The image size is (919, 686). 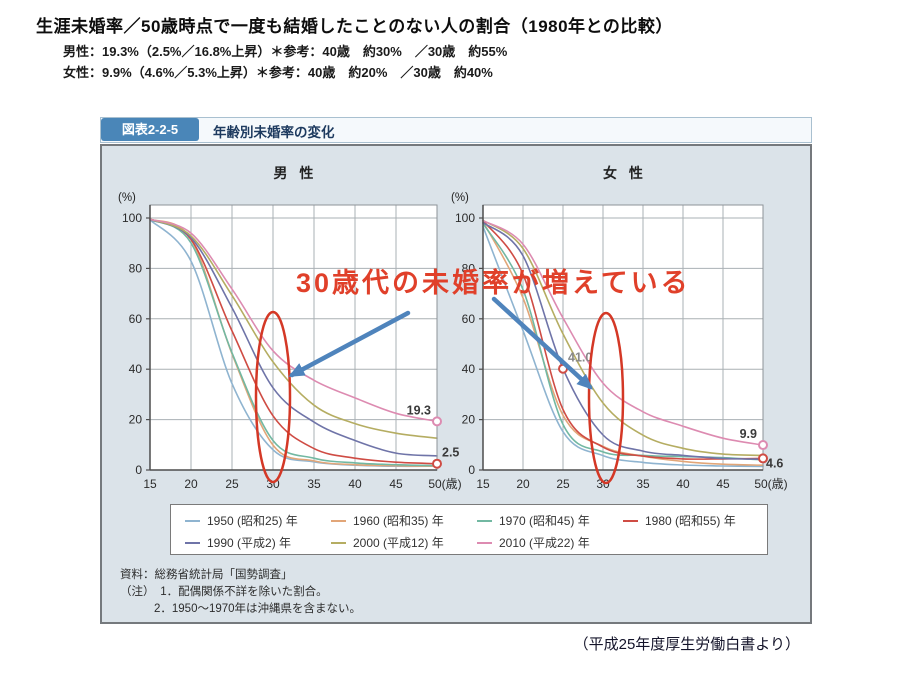 I want to click on legend-item-label: 2010 (平成22) 年, so click(x=544, y=543).